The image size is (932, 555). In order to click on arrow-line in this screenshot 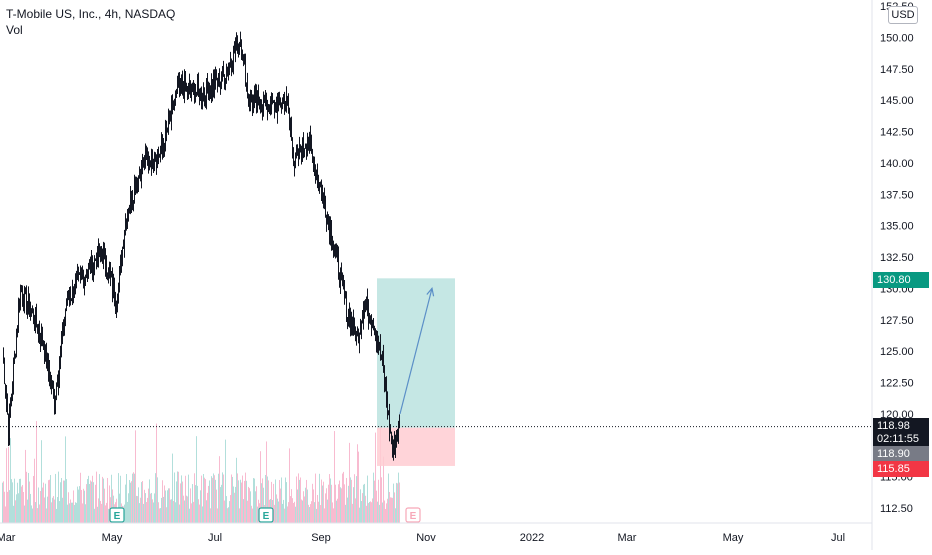, I will do `click(416, 351)`.